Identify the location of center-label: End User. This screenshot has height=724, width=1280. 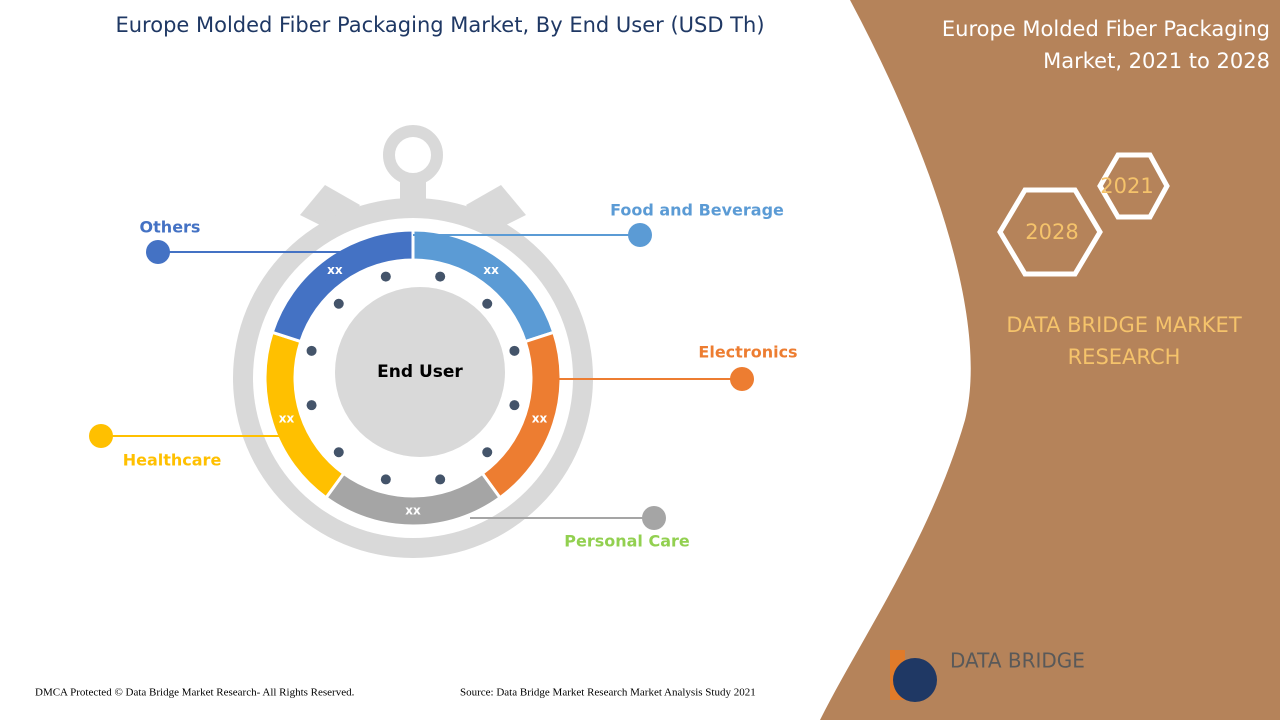
(420, 372).